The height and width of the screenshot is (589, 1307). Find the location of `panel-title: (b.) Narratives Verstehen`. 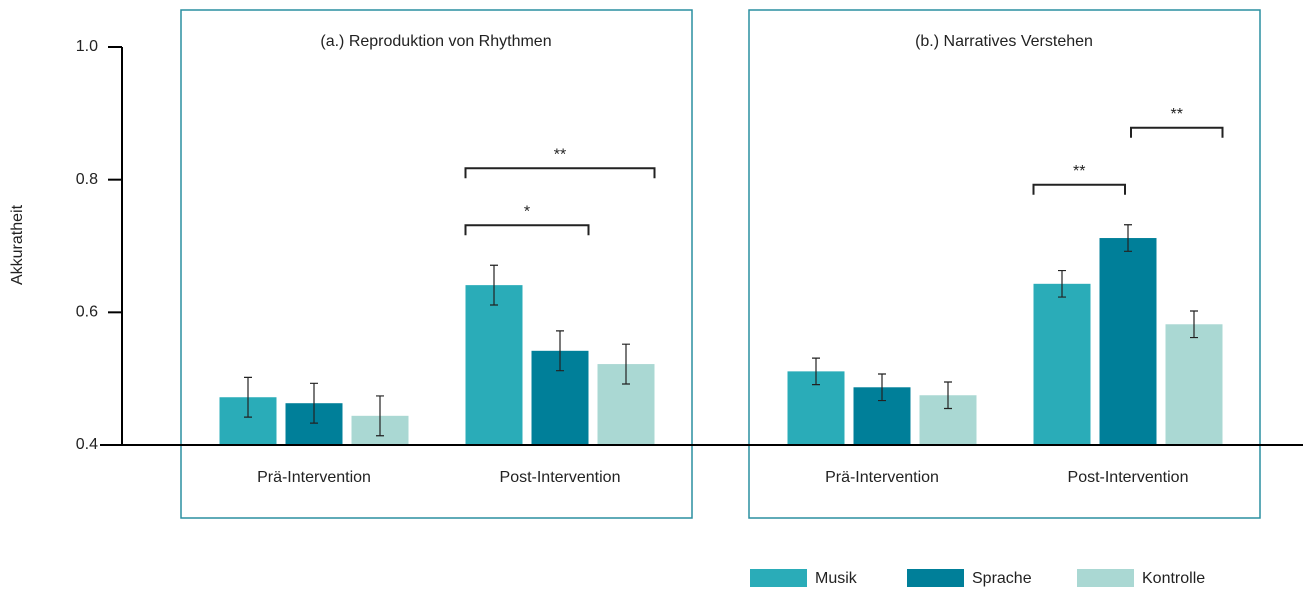

panel-title: (b.) Narratives Verstehen is located at coordinates (1004, 41).